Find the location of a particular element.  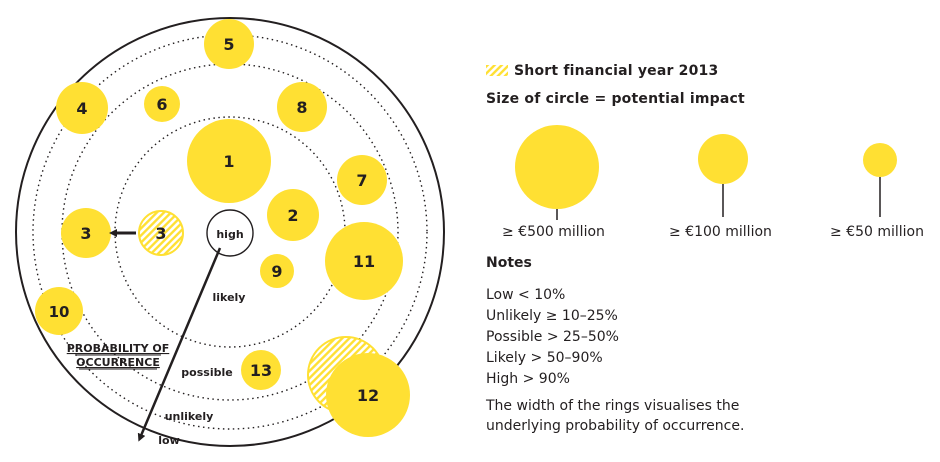

svg-text: 6 is located at coordinates (161, 104).